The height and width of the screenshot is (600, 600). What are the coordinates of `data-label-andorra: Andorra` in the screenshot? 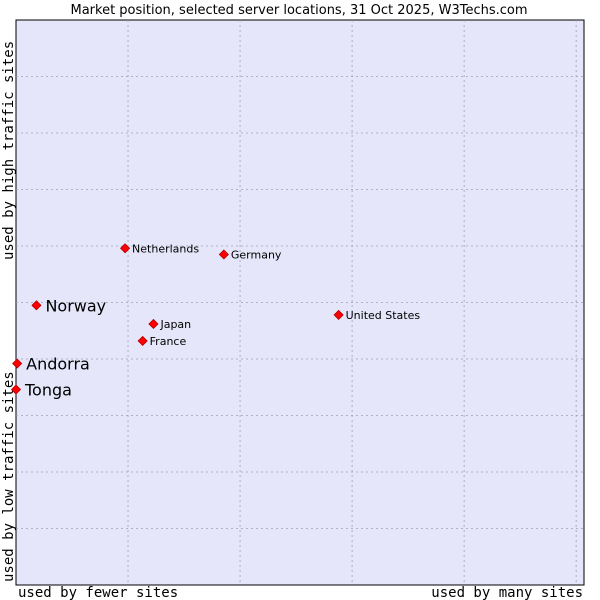 It's located at (58, 364).